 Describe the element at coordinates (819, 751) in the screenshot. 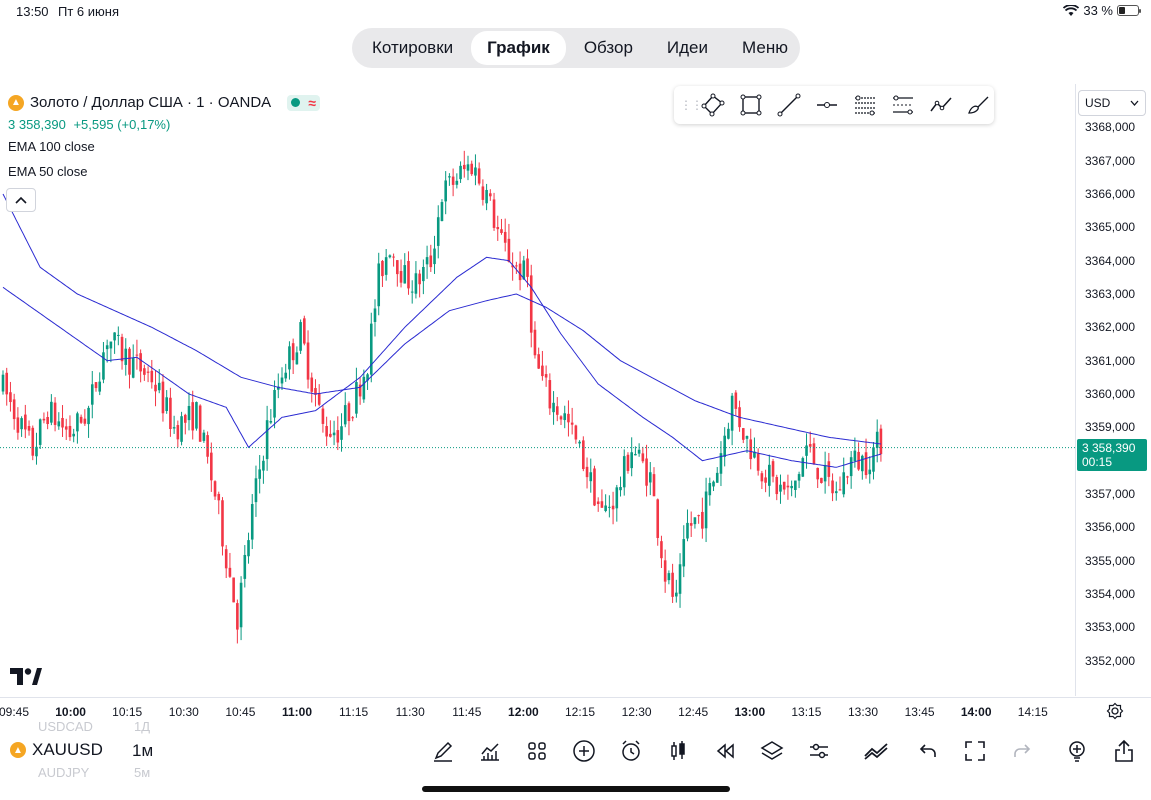

I see `settings-sliders-icon` at that location.